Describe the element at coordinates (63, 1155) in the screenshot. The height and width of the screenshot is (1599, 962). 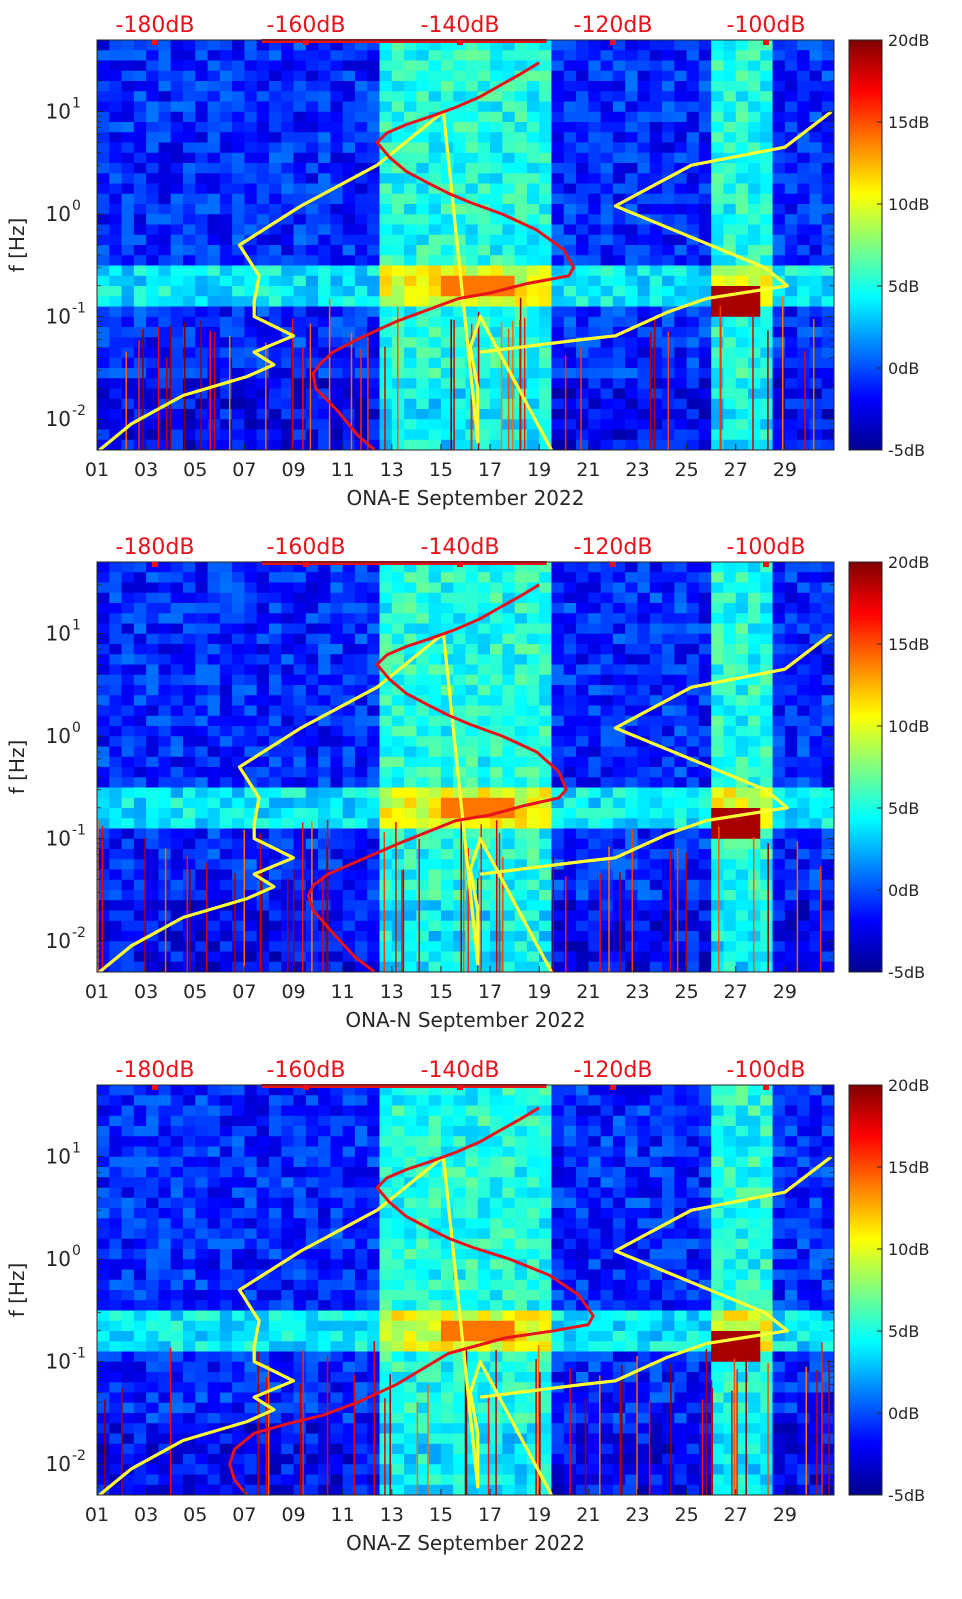
I see `y-tick-label: 10 1` at that location.